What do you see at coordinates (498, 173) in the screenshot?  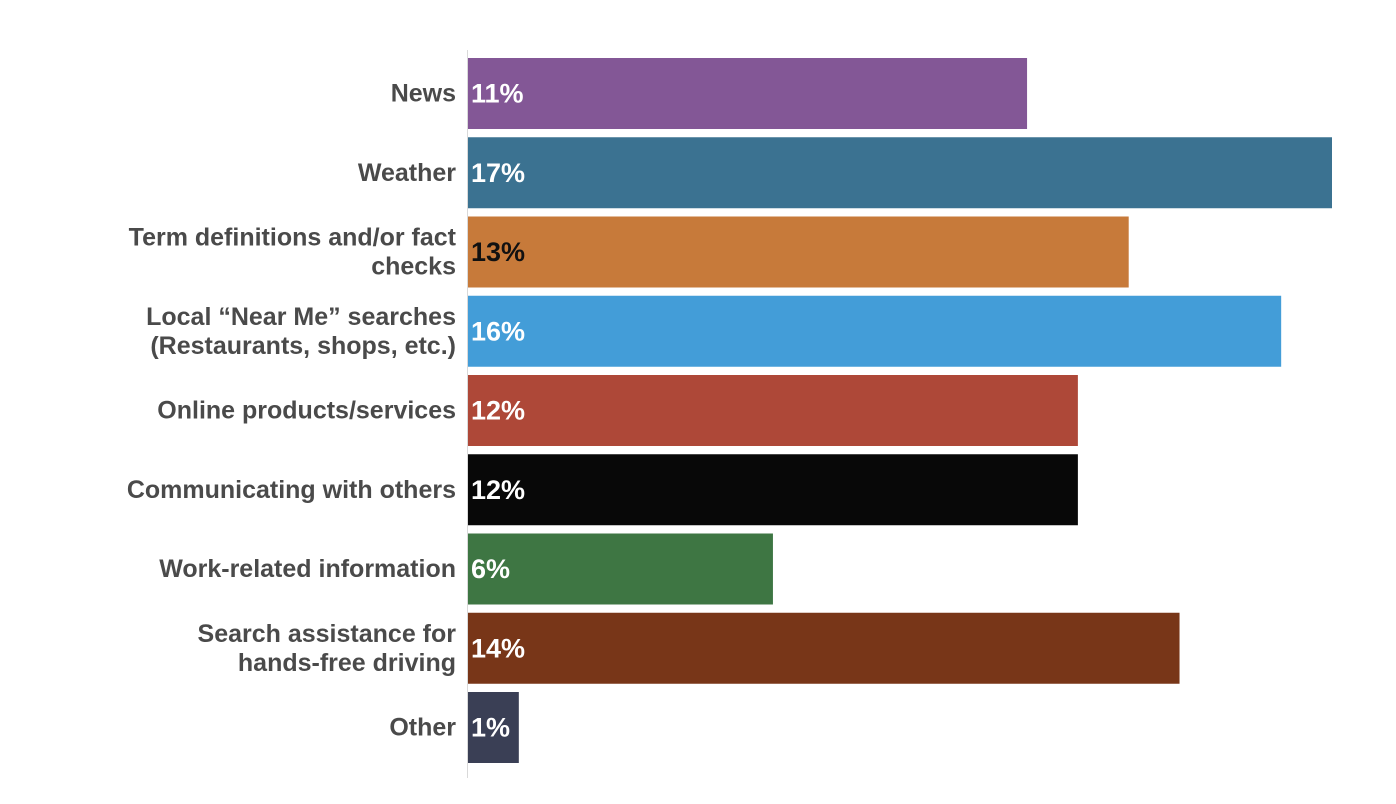 I see `bar-value-label: 17%` at bounding box center [498, 173].